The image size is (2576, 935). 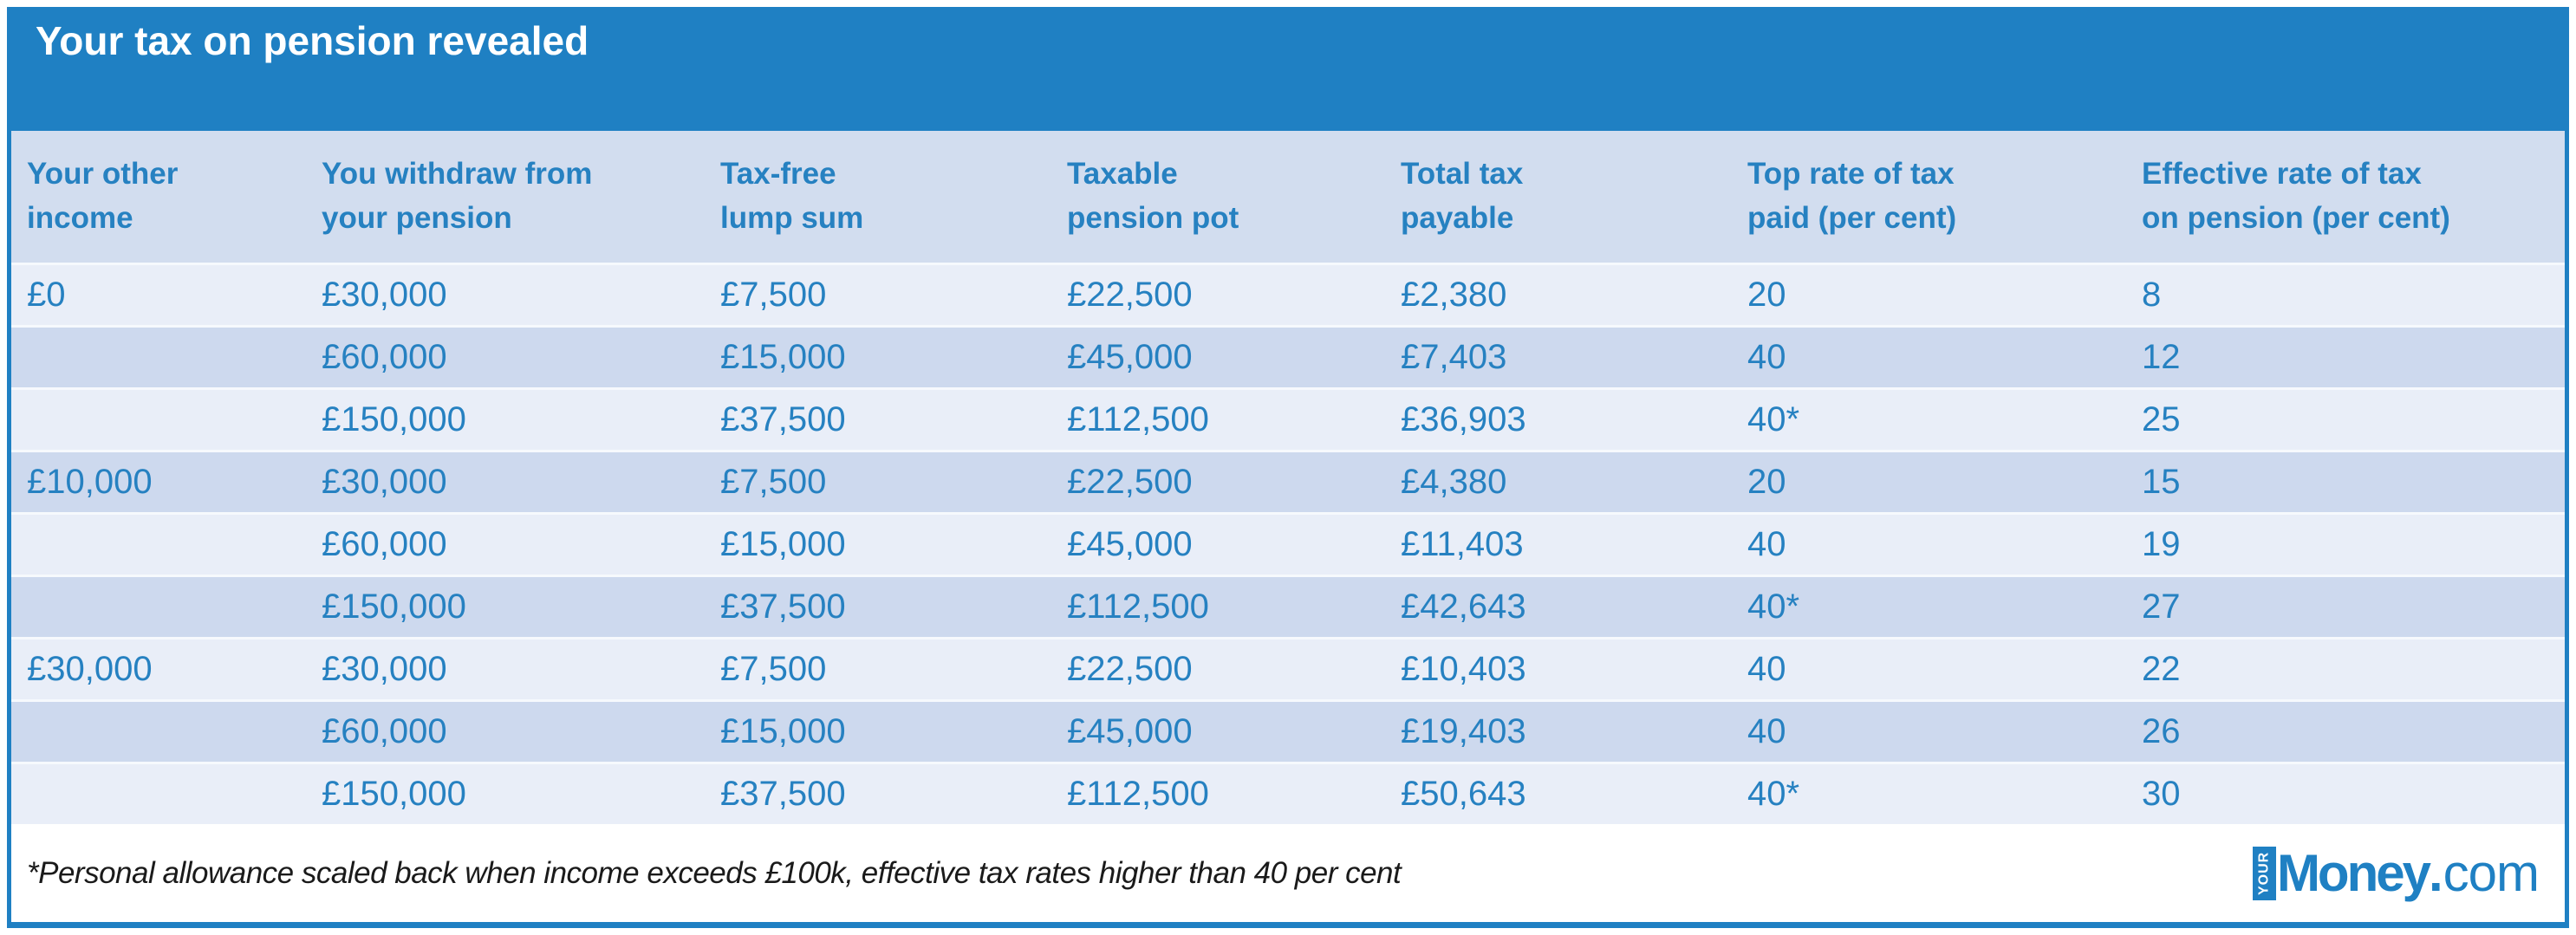 What do you see at coordinates (2353, 872) in the screenshot?
I see `logo-brand-text: Money` at bounding box center [2353, 872].